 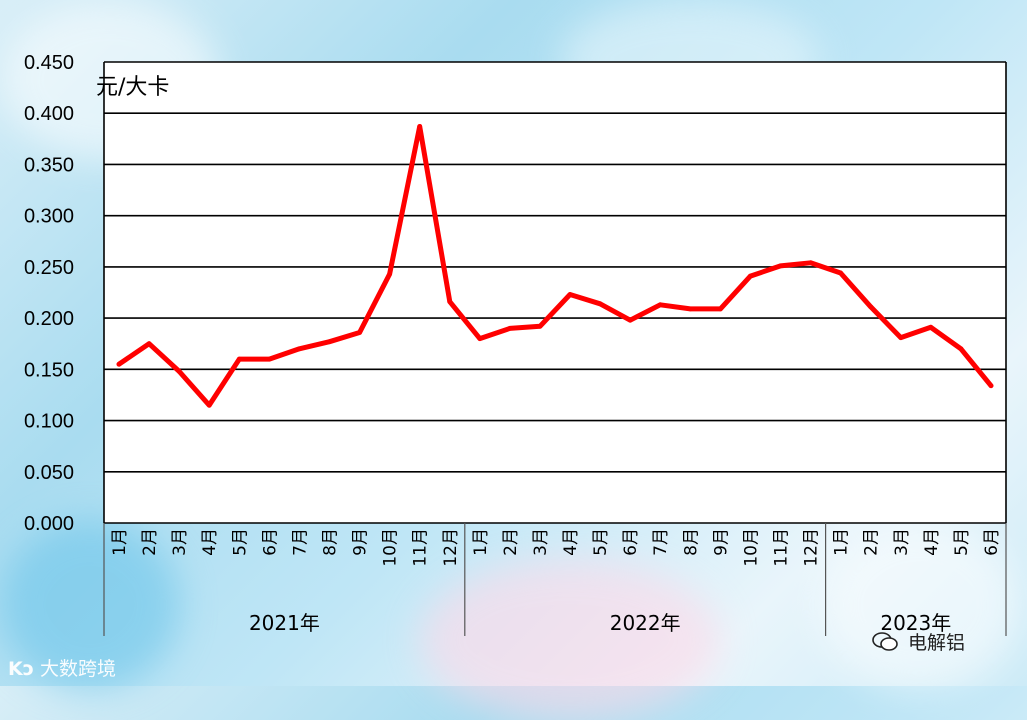 I want to click on y-tick-label: 0.200, so click(x=49, y=319).